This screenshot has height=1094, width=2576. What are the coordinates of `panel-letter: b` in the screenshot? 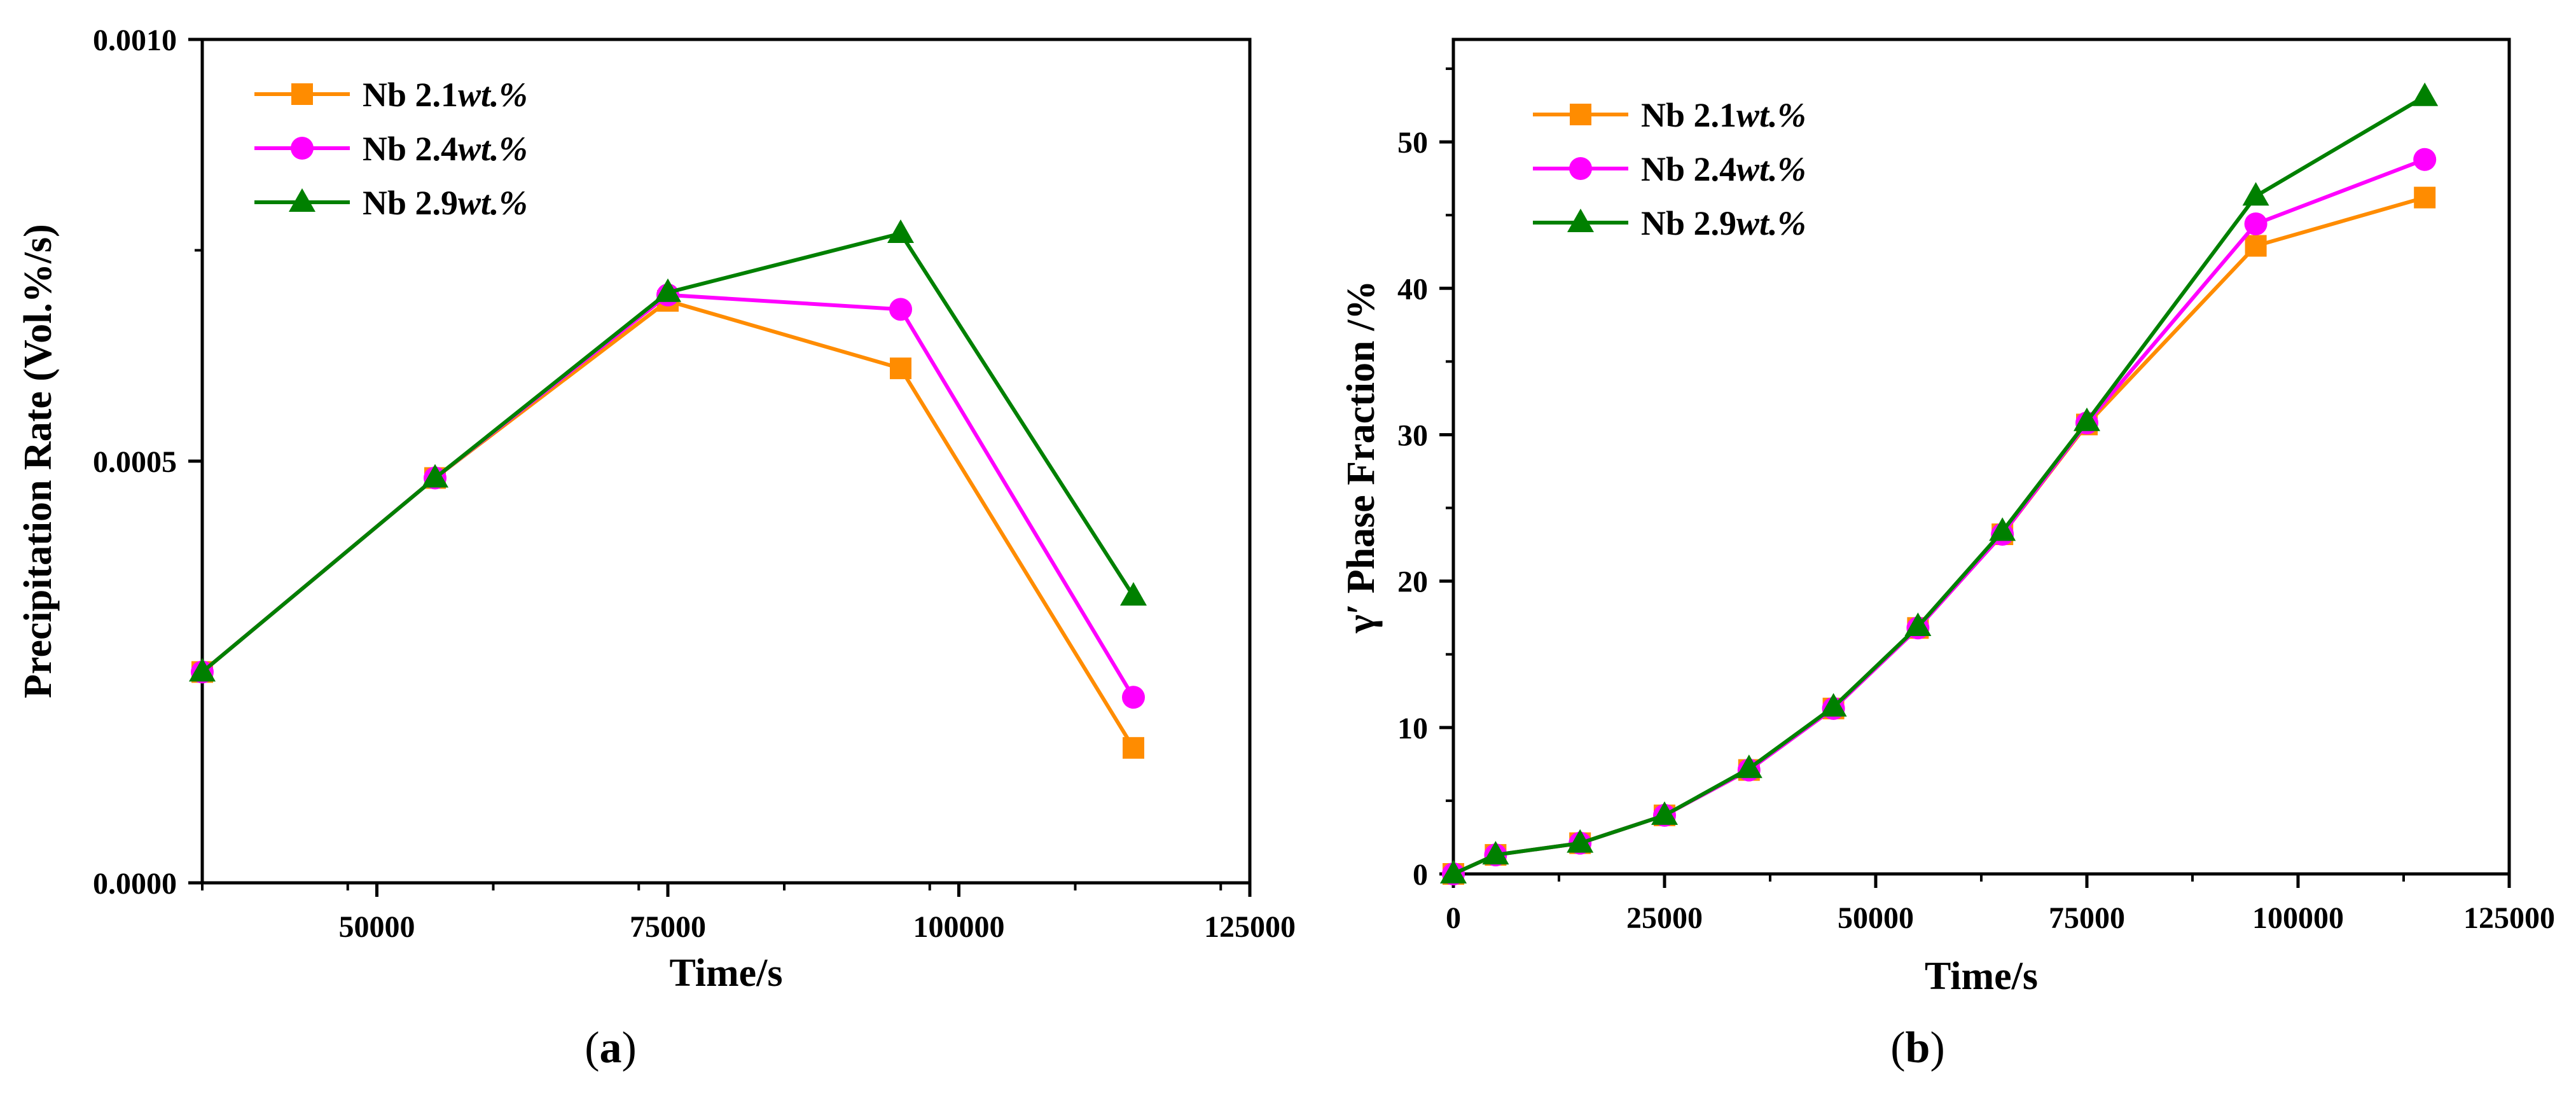 It's located at (1918, 1047).